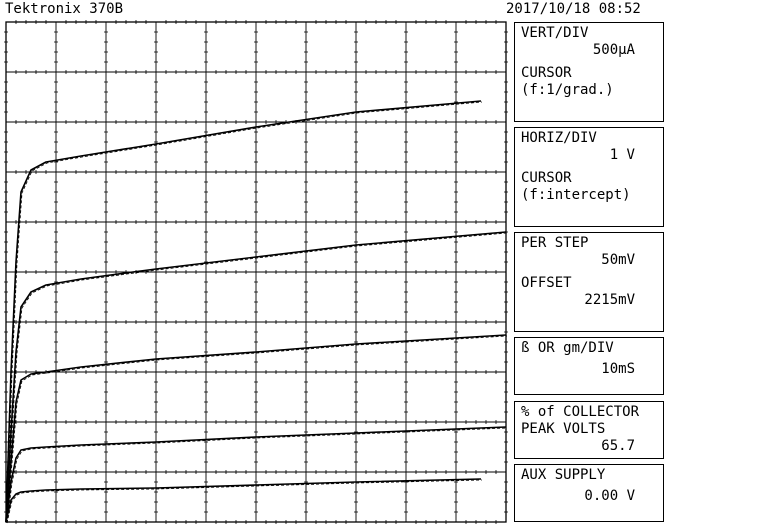  I want to click on per-step-value: 50mV, so click(618, 260).